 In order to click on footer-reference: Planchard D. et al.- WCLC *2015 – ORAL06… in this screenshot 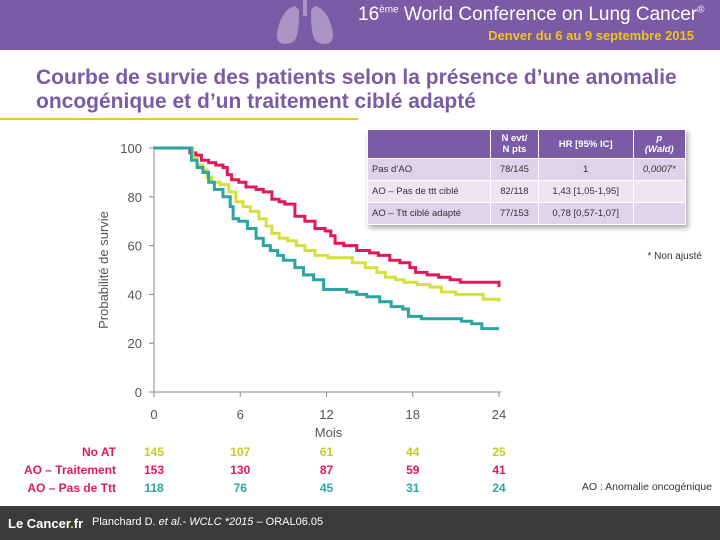, I will do `click(208, 522)`.